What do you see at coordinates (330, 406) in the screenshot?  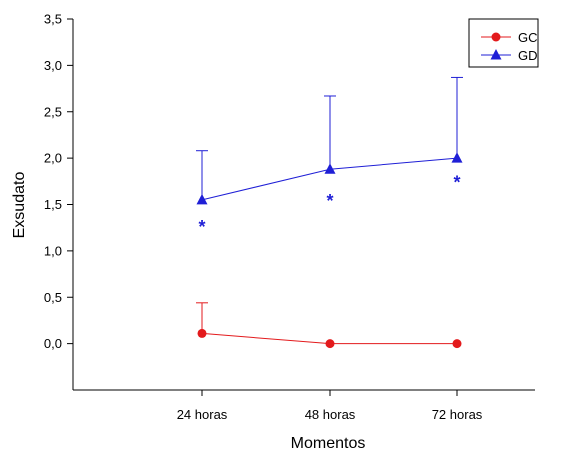 I see `x-ticks: 24 horas 48 horas 72 horas` at bounding box center [330, 406].